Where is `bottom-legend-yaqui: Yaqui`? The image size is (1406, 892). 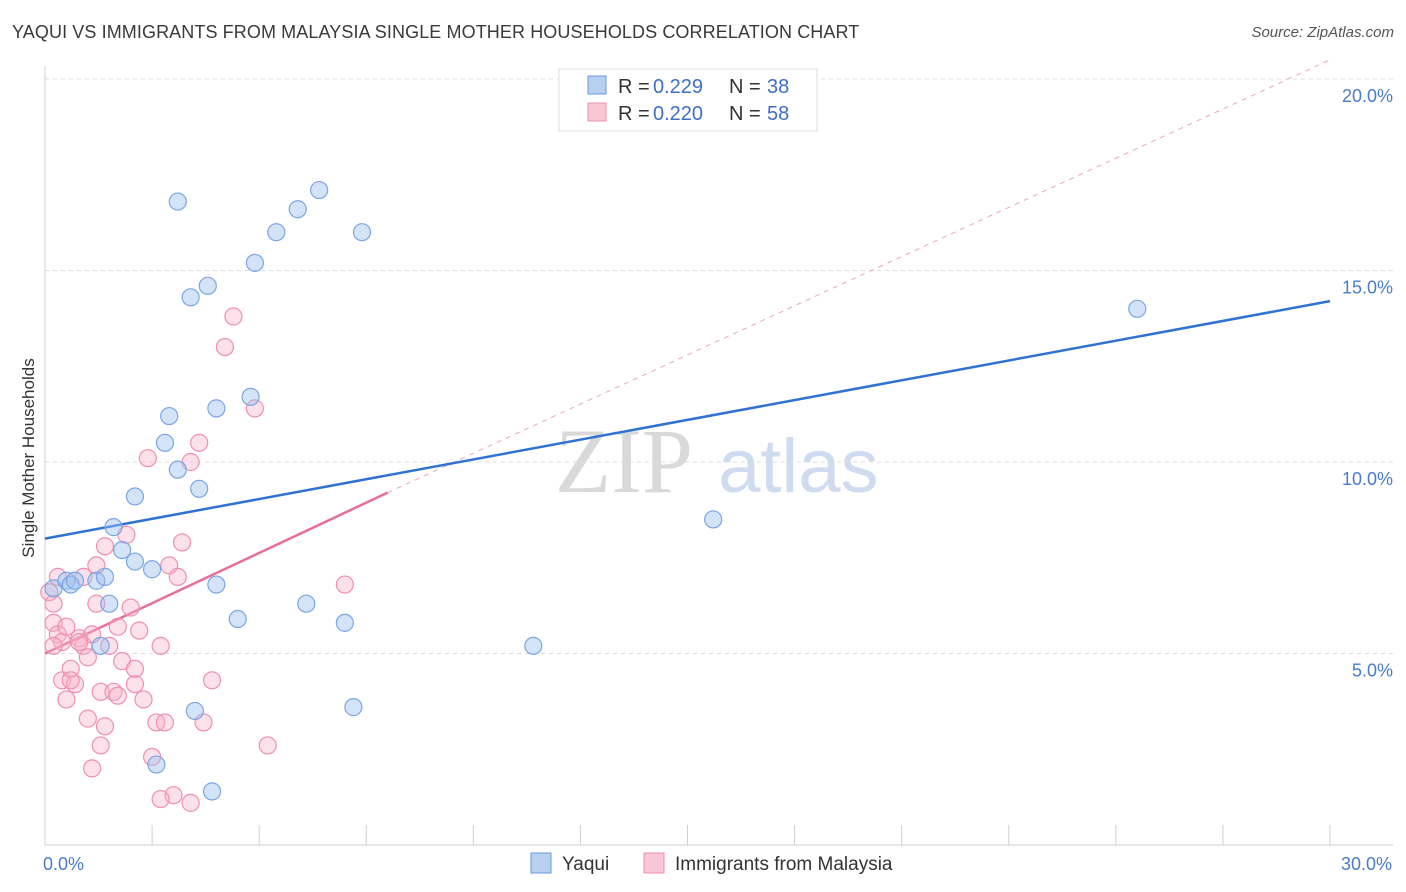 bottom-legend-yaqui: Yaqui is located at coordinates (585, 864).